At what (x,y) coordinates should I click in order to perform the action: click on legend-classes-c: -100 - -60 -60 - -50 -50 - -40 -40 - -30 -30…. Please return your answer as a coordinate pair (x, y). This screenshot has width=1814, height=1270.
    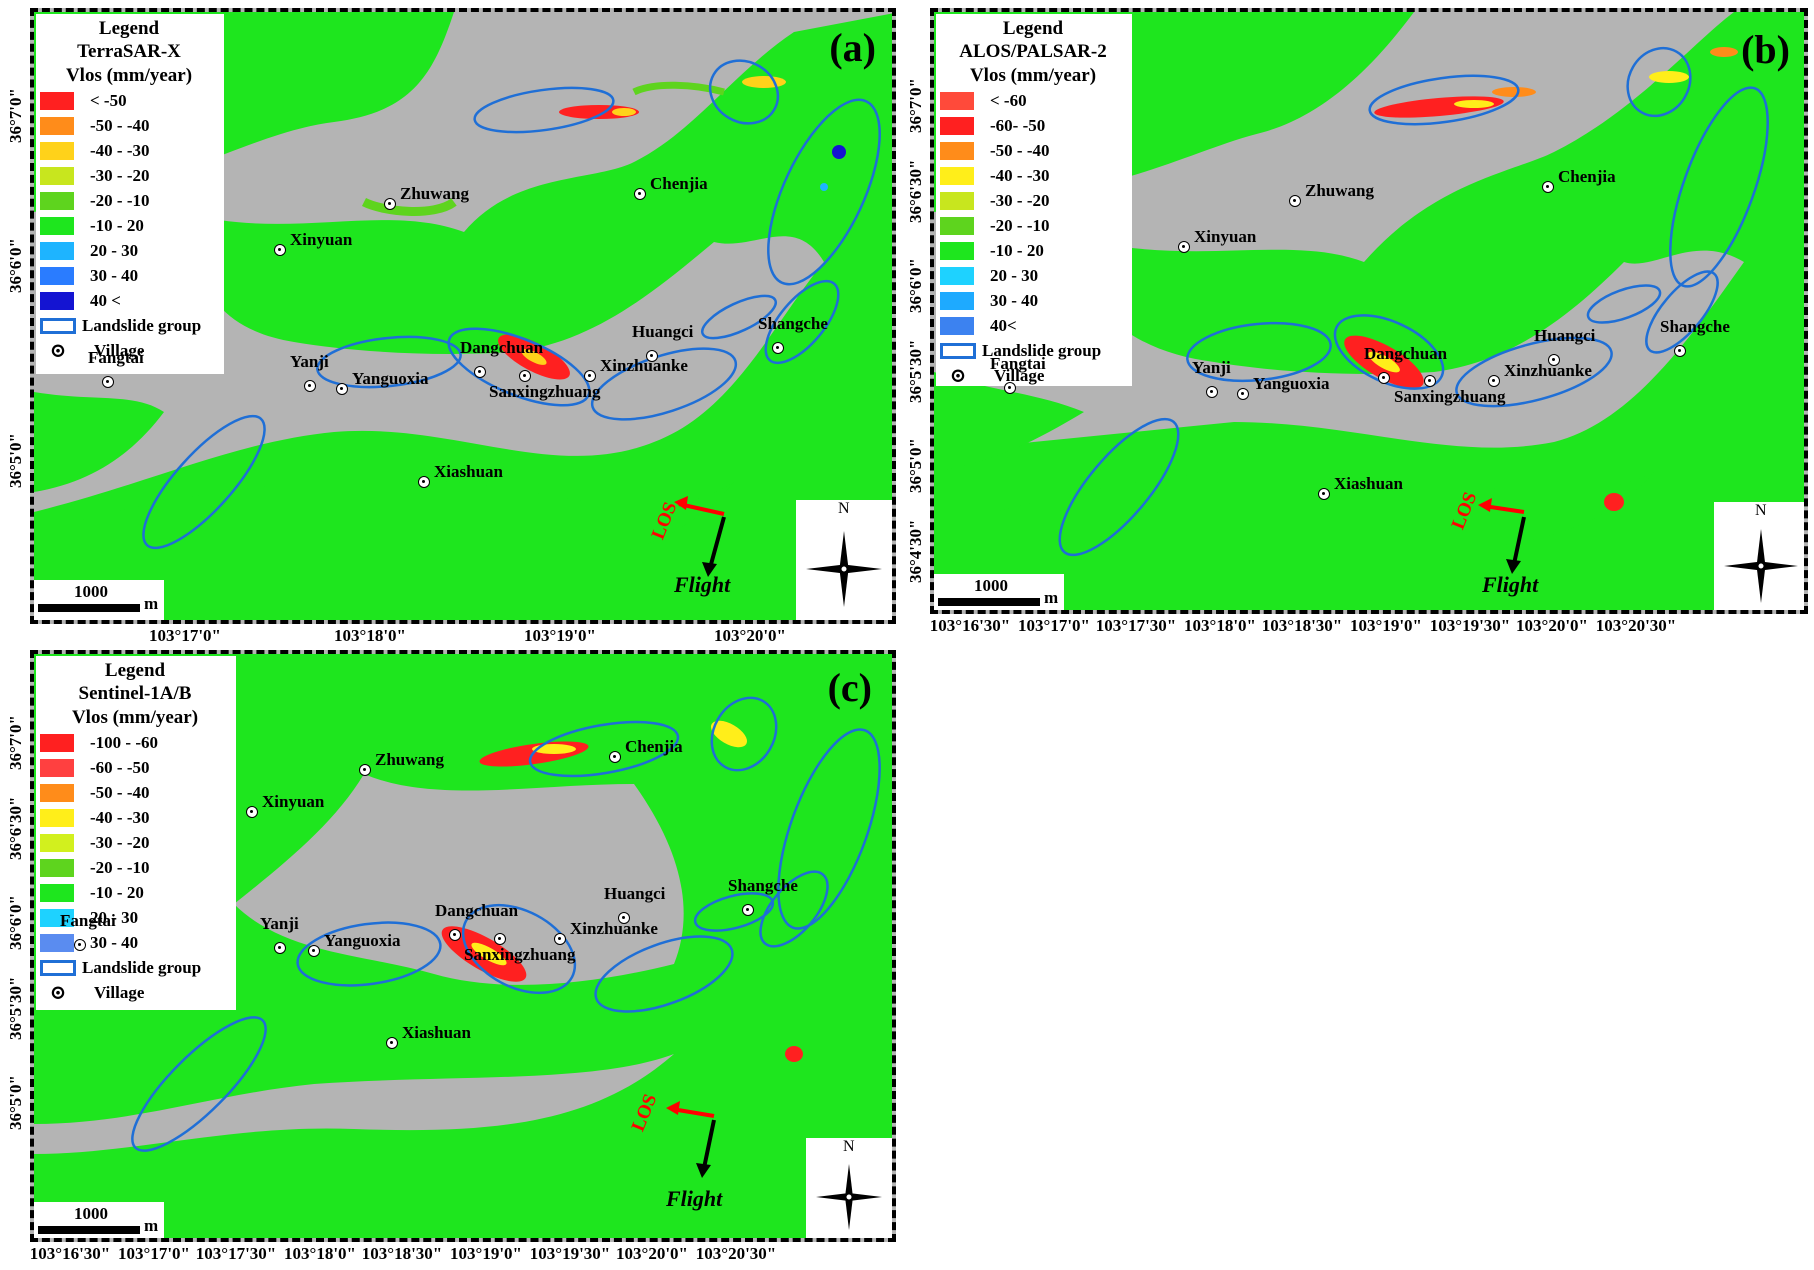
    Looking at the image, I should click on (135, 842).